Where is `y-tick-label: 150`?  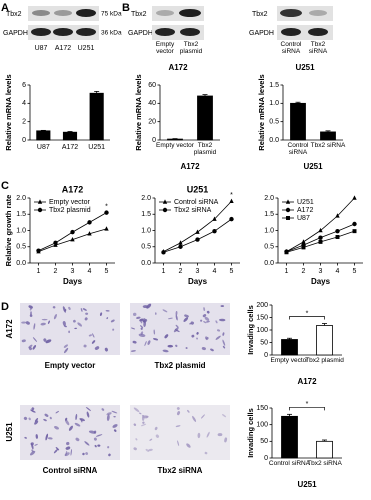
y-tick-label: 150 is located at coordinates (262, 317).